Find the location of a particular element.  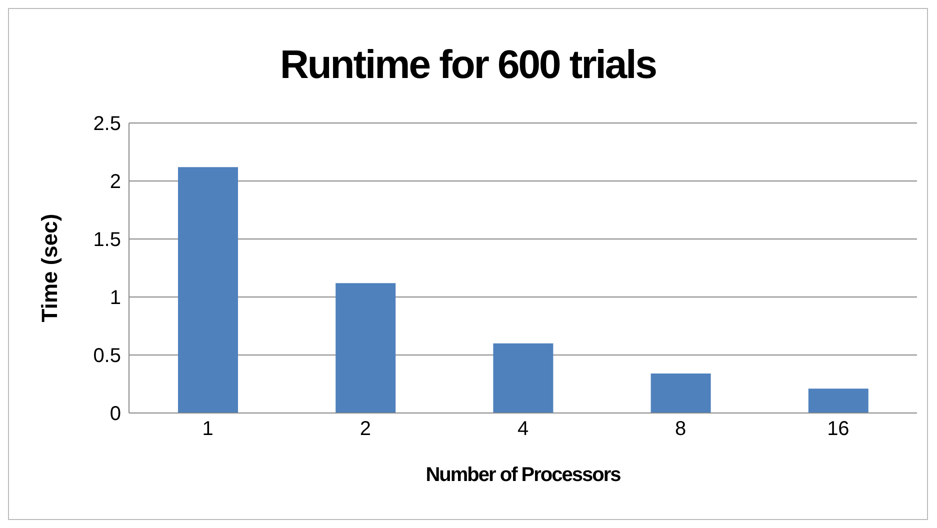

x-tick-label: 4 is located at coordinates (523, 429).